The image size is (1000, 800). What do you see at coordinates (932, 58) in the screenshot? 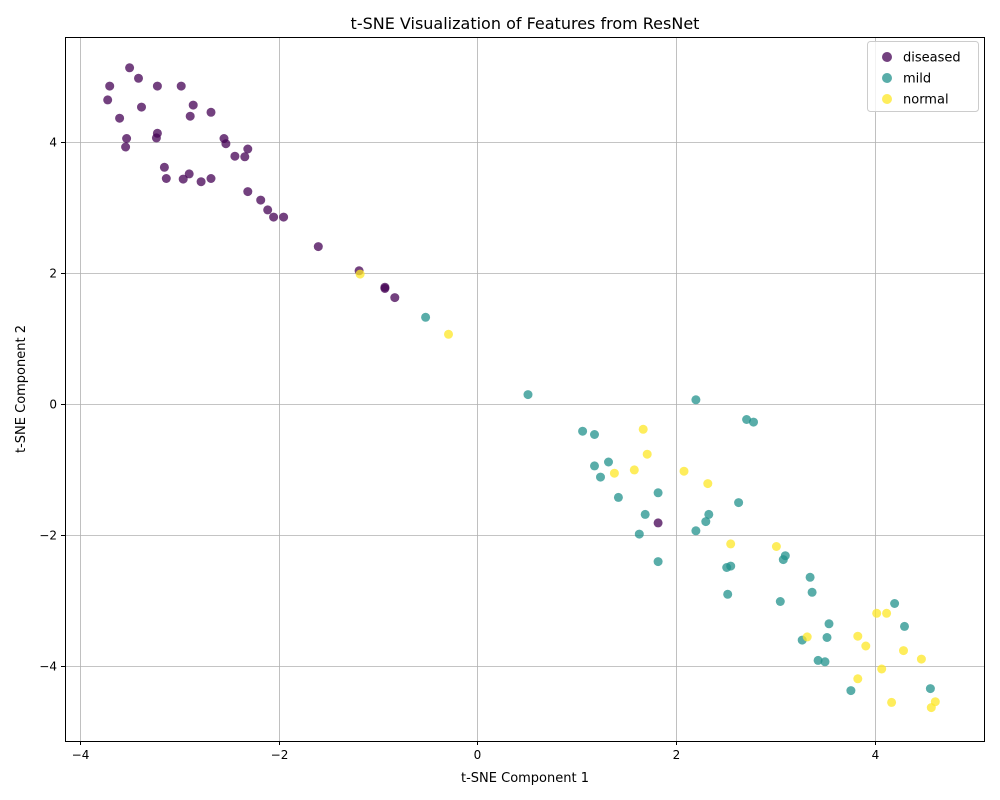
I see `legend-label-diseased: diseased` at bounding box center [932, 58].